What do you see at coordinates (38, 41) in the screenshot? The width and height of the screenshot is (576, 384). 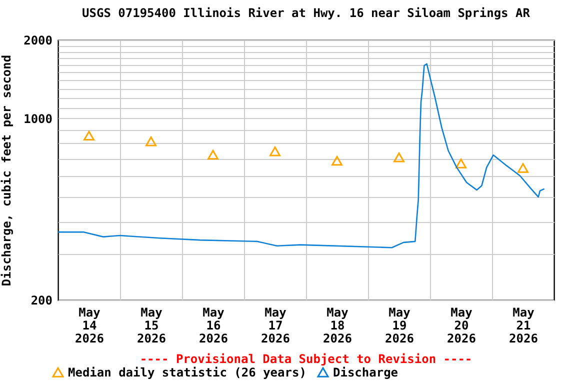 I see `y-tick-label: 2000` at bounding box center [38, 41].